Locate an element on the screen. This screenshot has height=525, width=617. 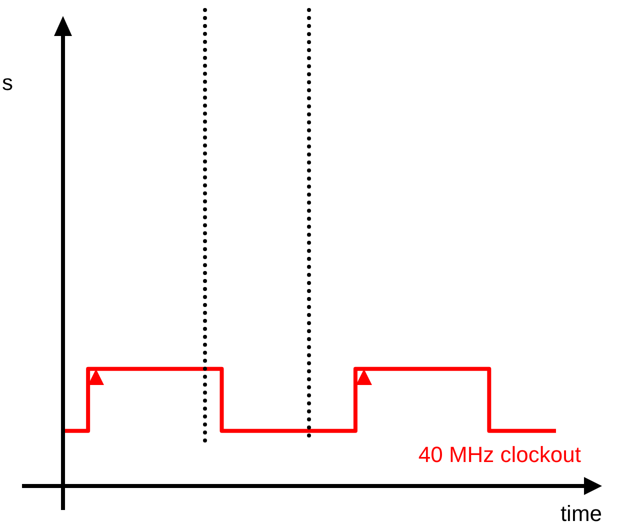
x-axis-title: time is located at coordinates (581, 513).